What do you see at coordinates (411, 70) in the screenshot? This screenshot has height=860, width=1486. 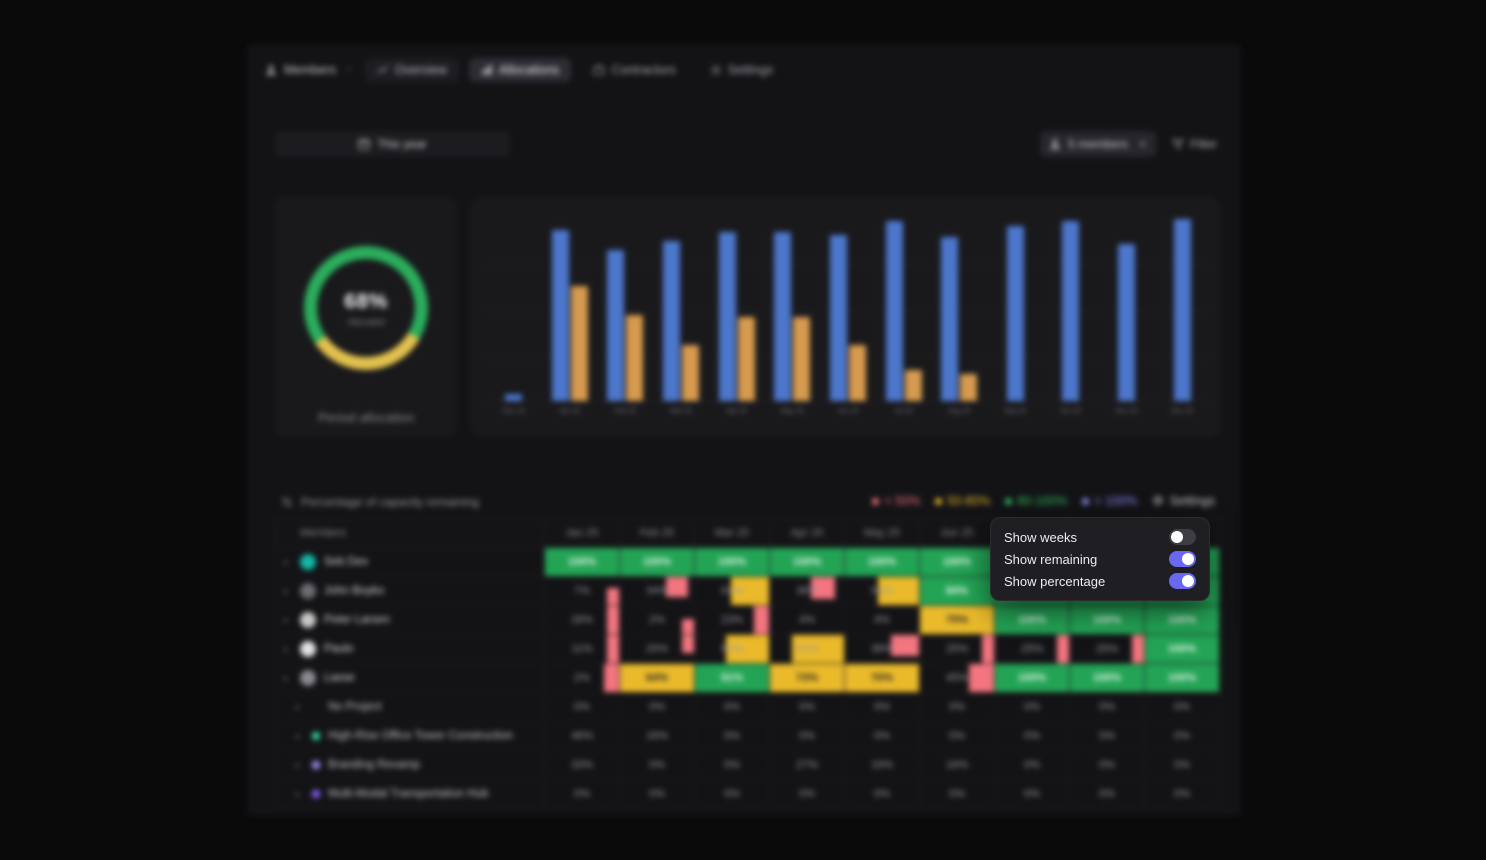 I see `tab-overview: Overview` at bounding box center [411, 70].